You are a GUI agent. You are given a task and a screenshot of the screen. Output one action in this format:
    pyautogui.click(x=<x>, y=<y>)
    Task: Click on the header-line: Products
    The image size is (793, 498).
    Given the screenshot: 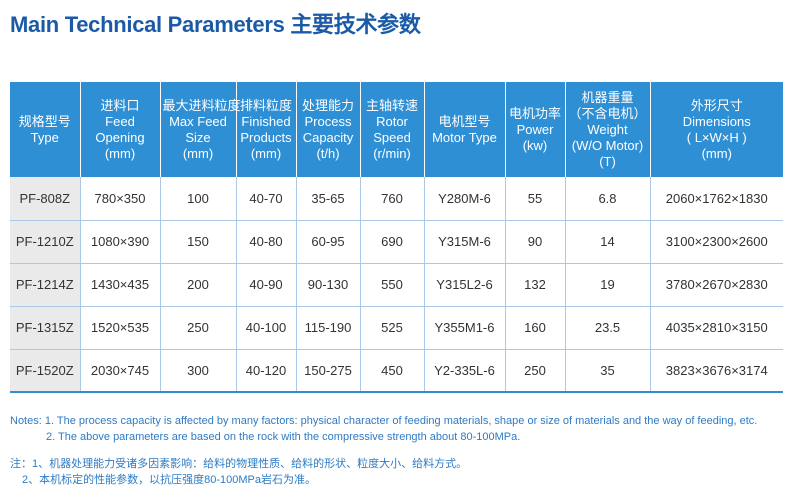 What is the action you would take?
    pyautogui.click(x=266, y=137)
    